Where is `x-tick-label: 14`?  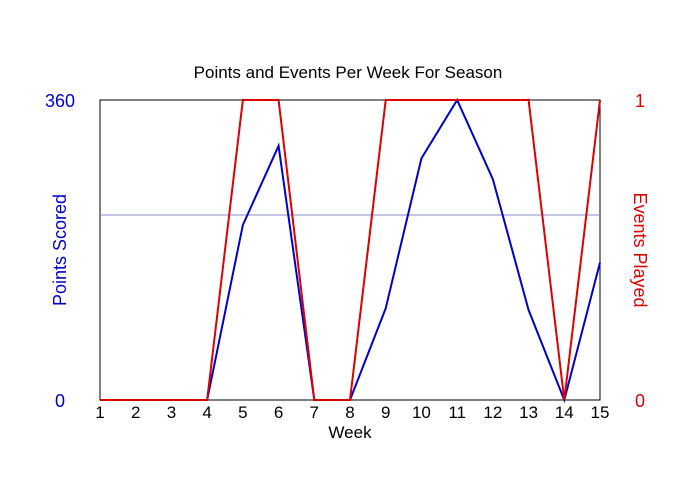
x-tick-label: 14 is located at coordinates (564, 412).